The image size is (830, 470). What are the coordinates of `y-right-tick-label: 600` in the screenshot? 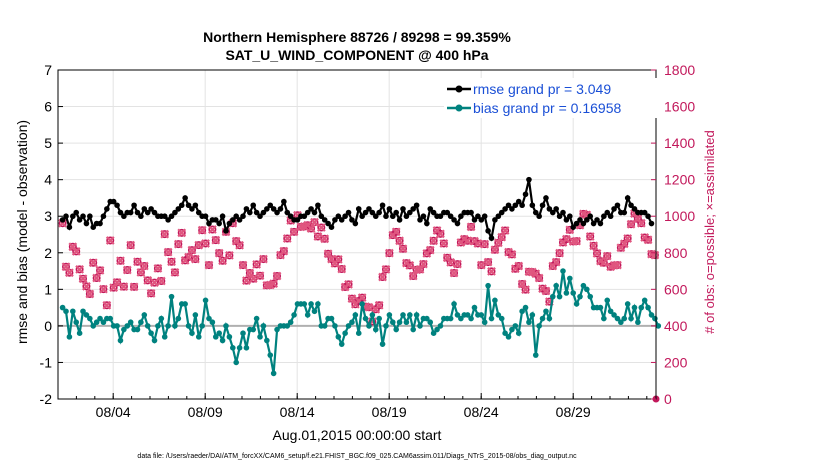 It's located at (676, 289).